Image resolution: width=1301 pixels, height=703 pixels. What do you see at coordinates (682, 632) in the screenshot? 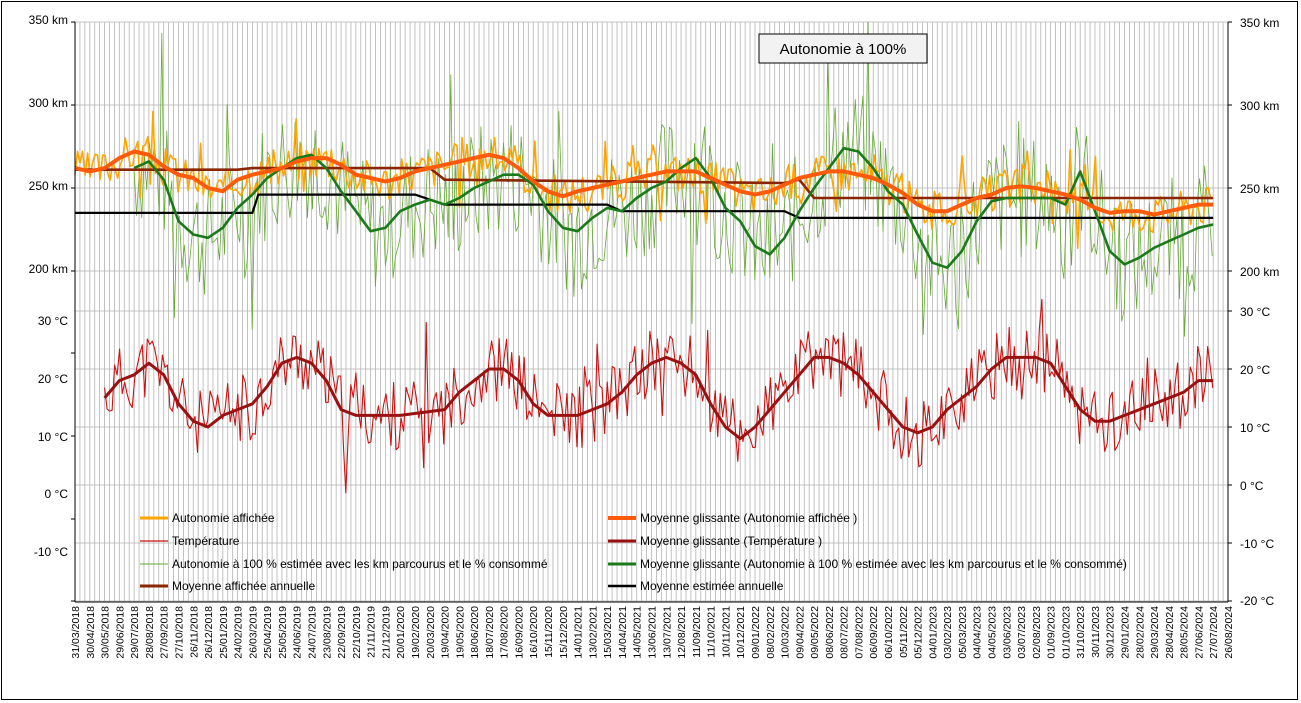
I see `x-tick-label: 12/08/2021` at bounding box center [682, 632].